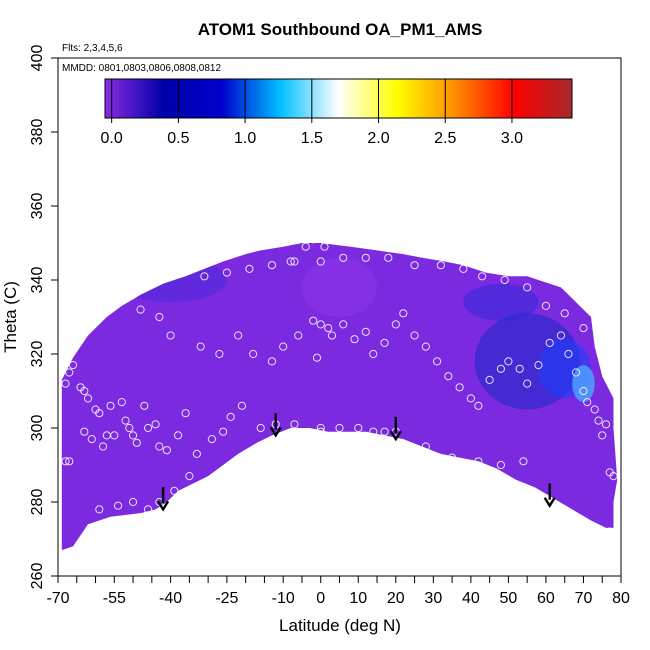 The height and width of the screenshot is (650, 650). Describe the element at coordinates (37, 428) in the screenshot. I see `y-tick-label: 300` at that location.